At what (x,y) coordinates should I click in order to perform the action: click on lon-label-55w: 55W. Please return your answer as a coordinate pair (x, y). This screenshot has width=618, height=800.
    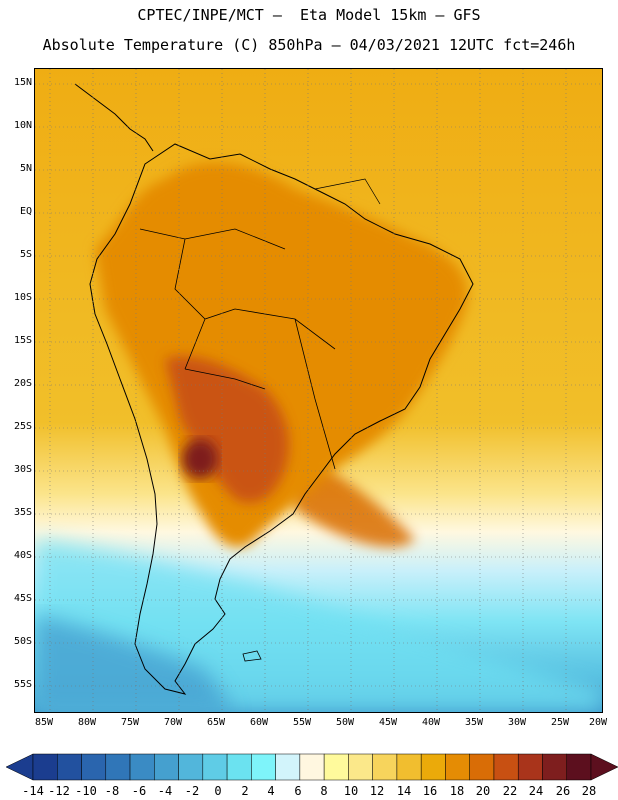
    Looking at the image, I should click on (302, 722).